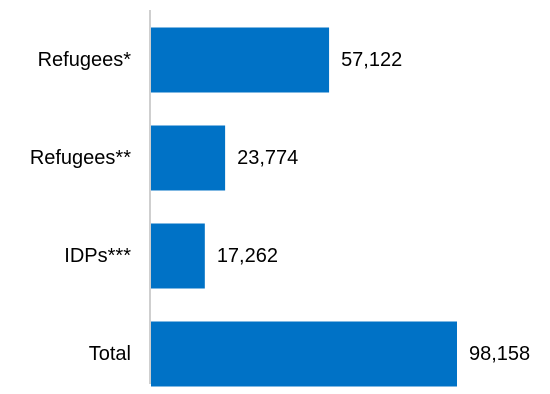 The height and width of the screenshot is (394, 550). Describe the element at coordinates (499, 354) in the screenshot. I see `value-label-3: 98,158` at that location.